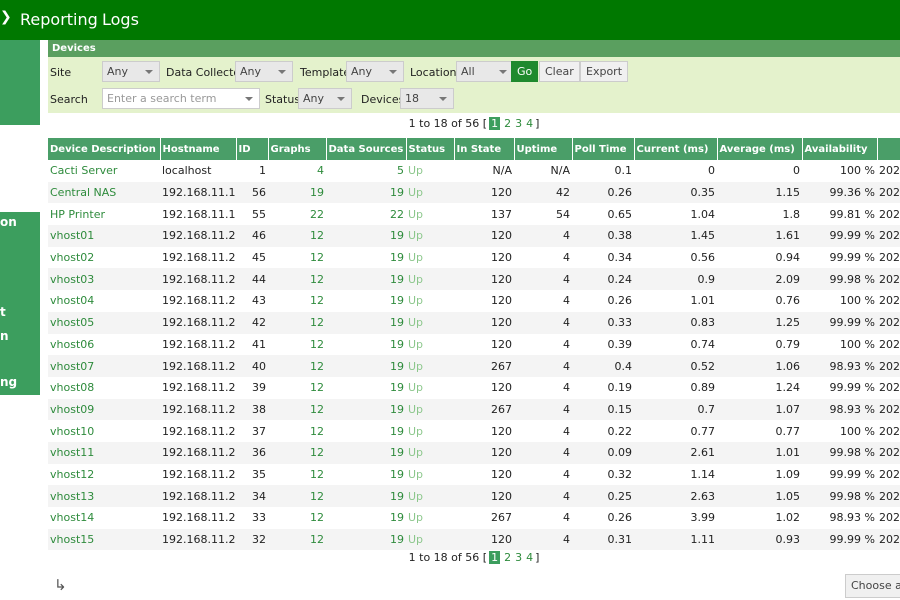 This screenshot has height=600, width=900. Describe the element at coordinates (760, 149) in the screenshot. I see `column-header: Average (ms)` at that location.